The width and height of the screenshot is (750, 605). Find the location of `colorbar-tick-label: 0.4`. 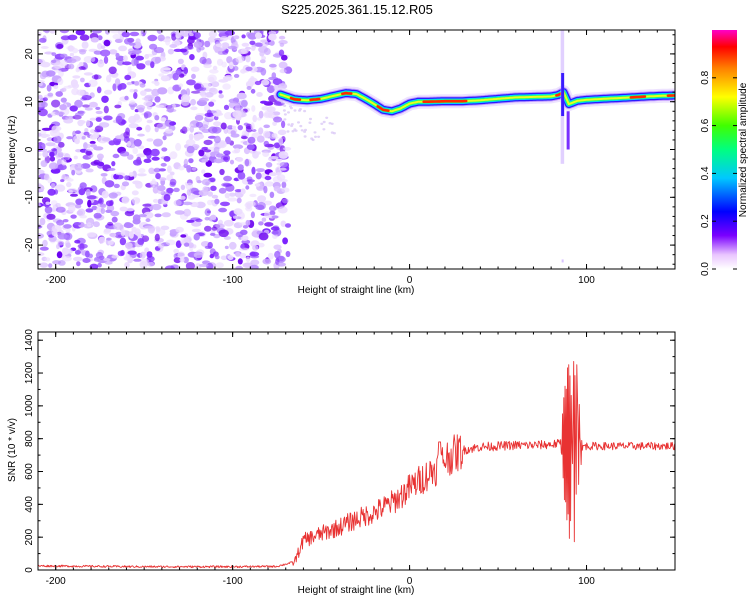

colorbar-tick-label: 0.4 is located at coordinates (705, 173).